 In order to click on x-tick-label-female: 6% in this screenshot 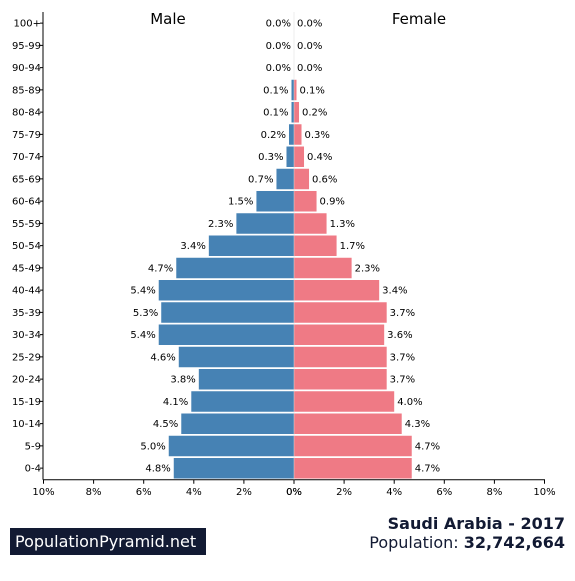, I will do `click(444, 492)`.